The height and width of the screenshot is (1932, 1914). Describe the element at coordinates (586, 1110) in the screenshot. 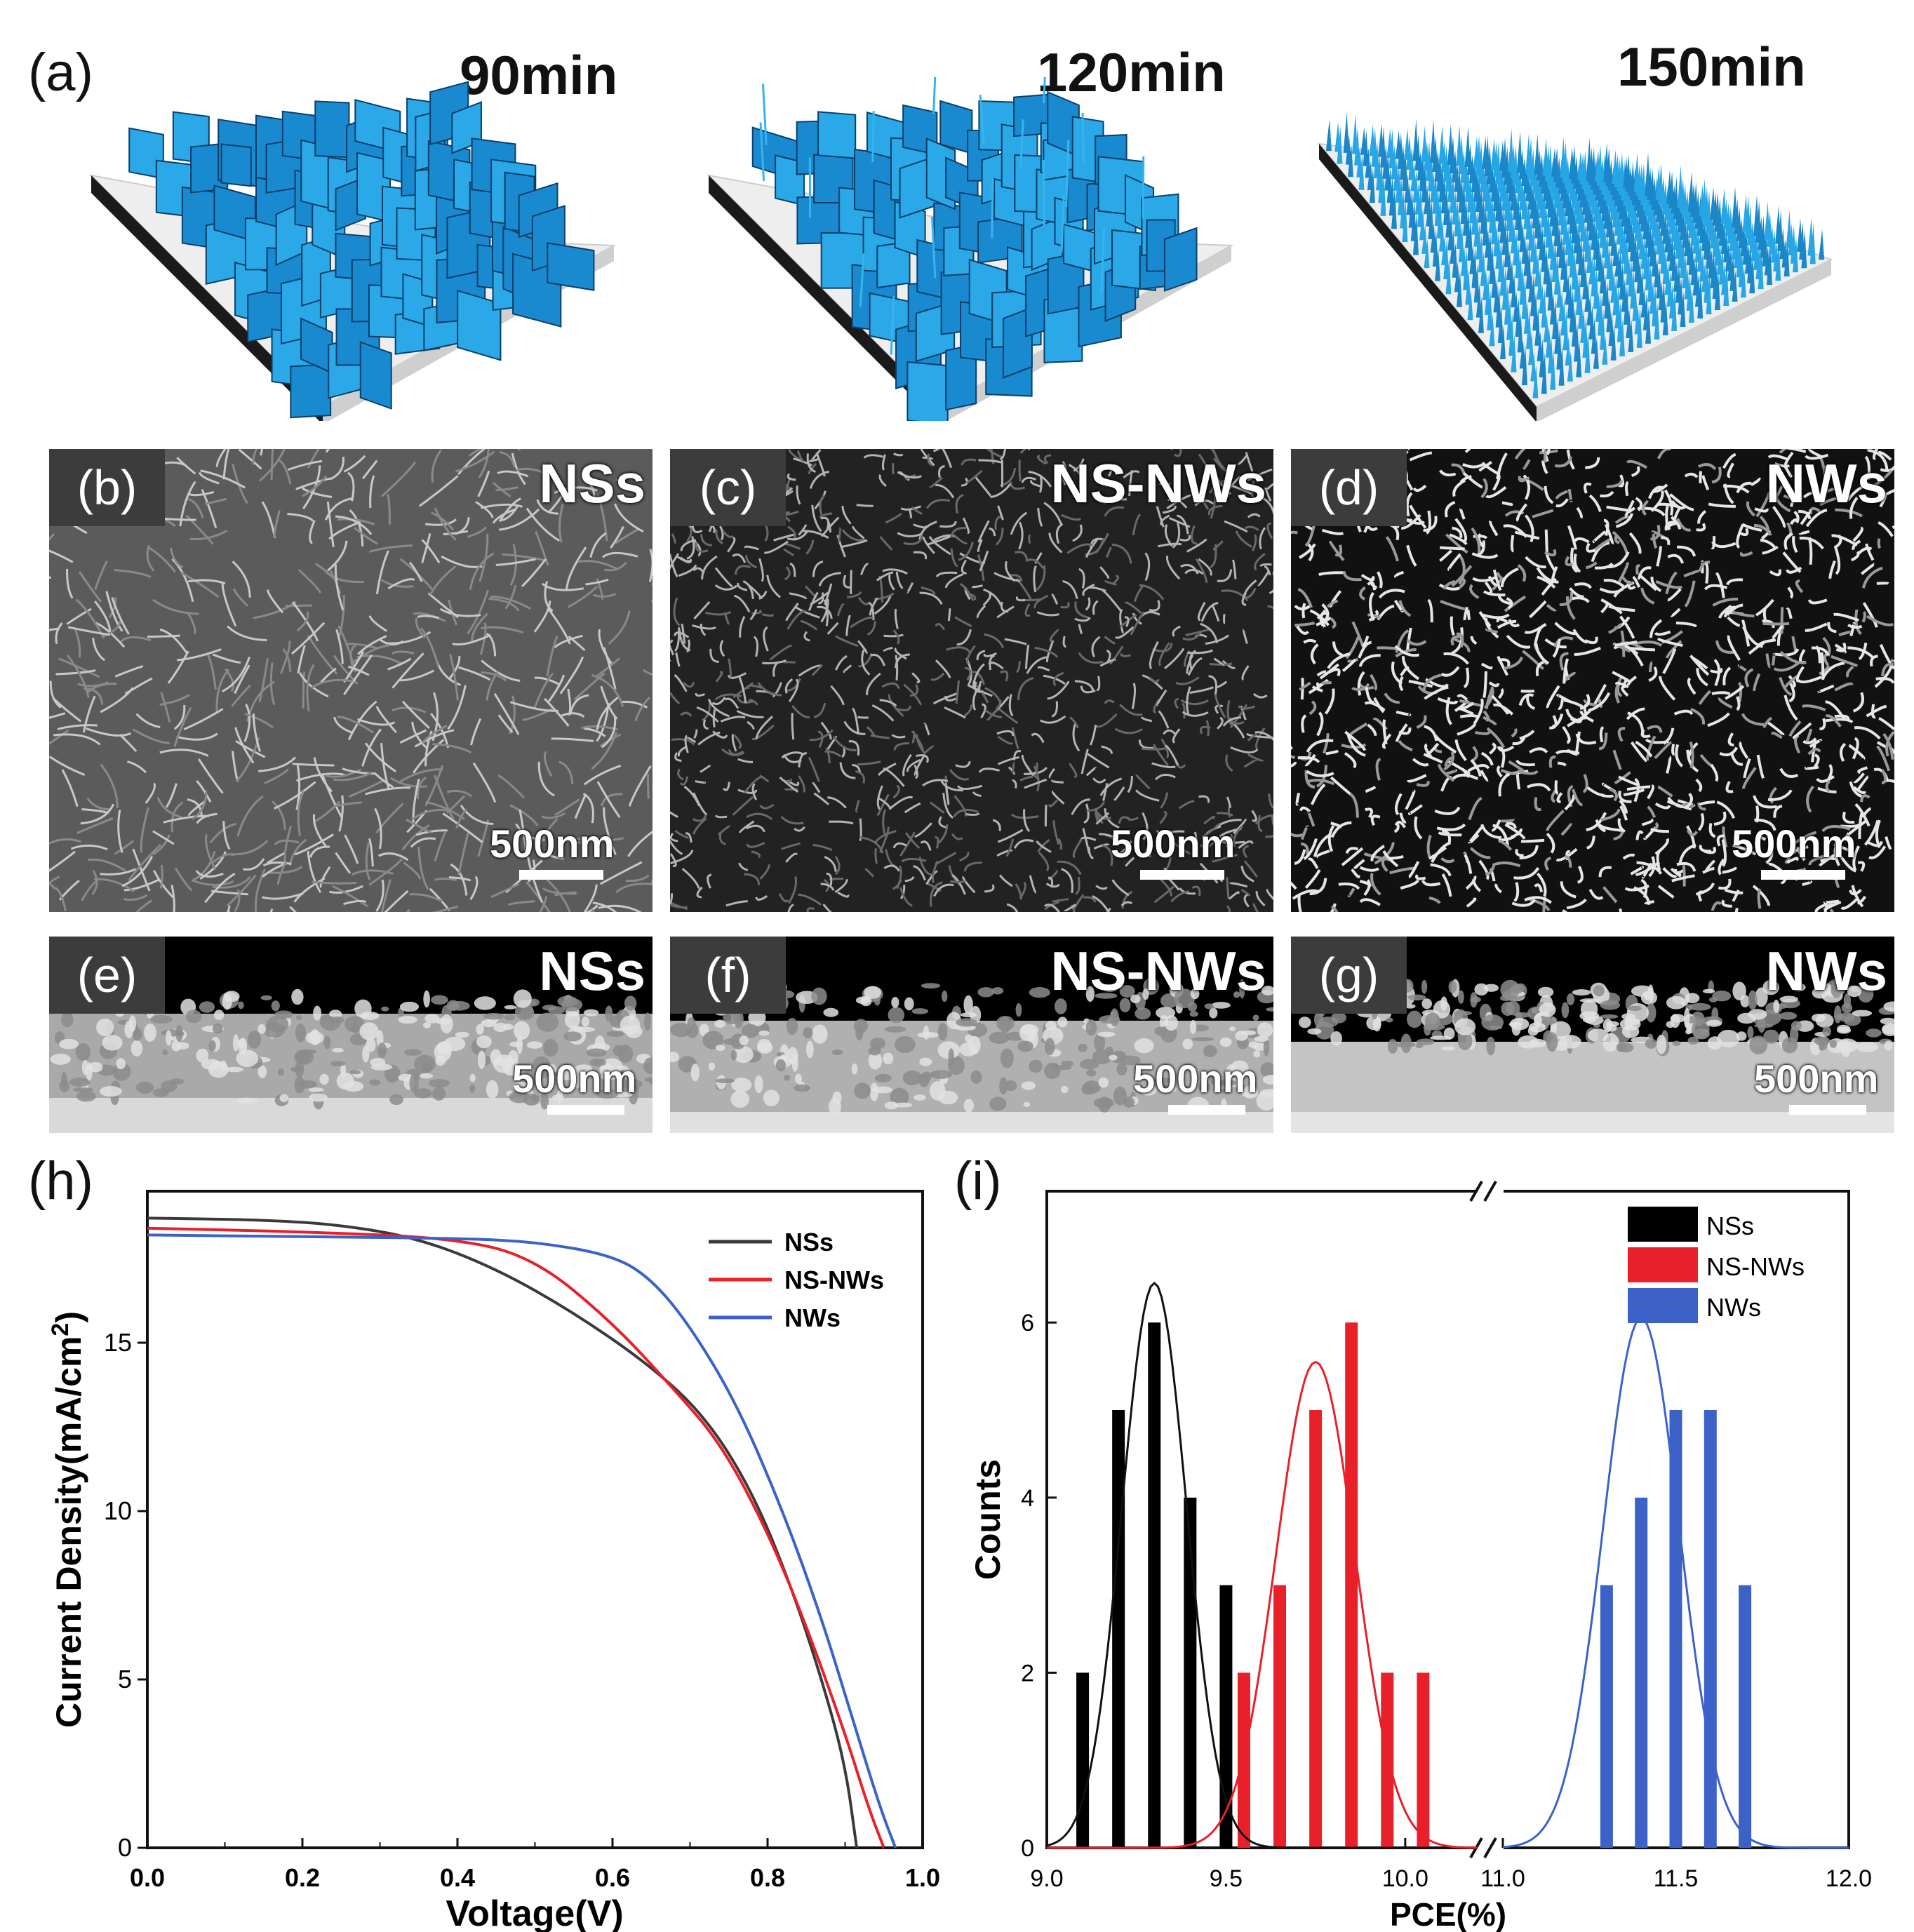

I see `sem-e-scalebar` at that location.